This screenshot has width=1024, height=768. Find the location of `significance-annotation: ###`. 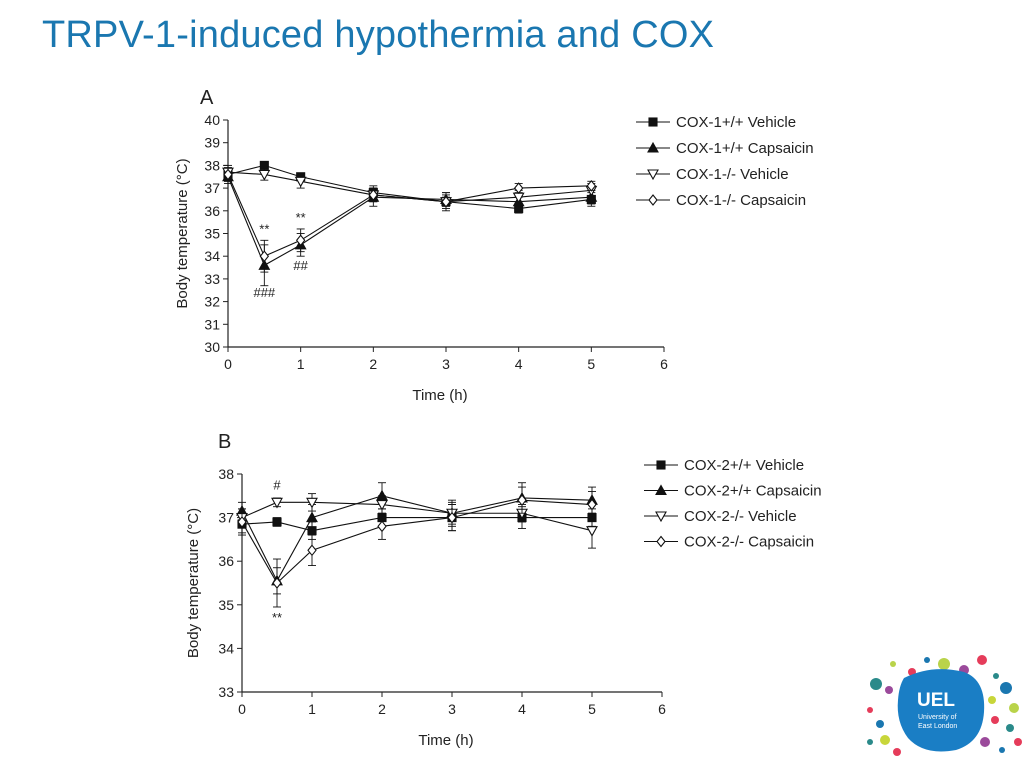

significance-annotation: ### is located at coordinates (264, 292).